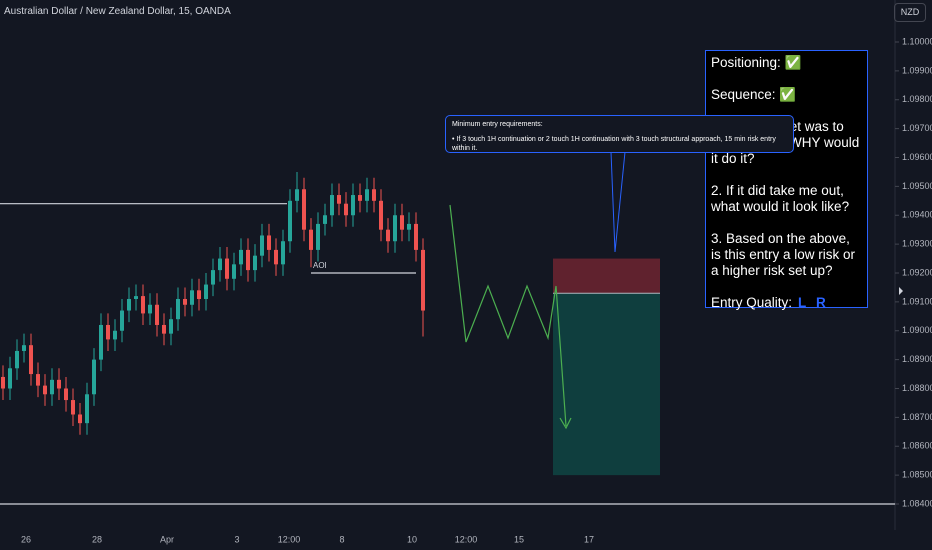 The image size is (932, 550). What do you see at coordinates (167, 539) in the screenshot?
I see `time-label: Apr` at bounding box center [167, 539].